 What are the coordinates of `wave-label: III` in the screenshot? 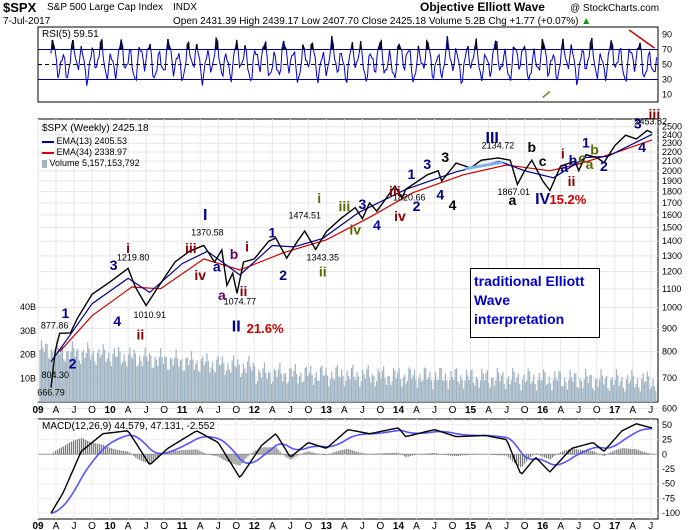 It's located at (492, 138).